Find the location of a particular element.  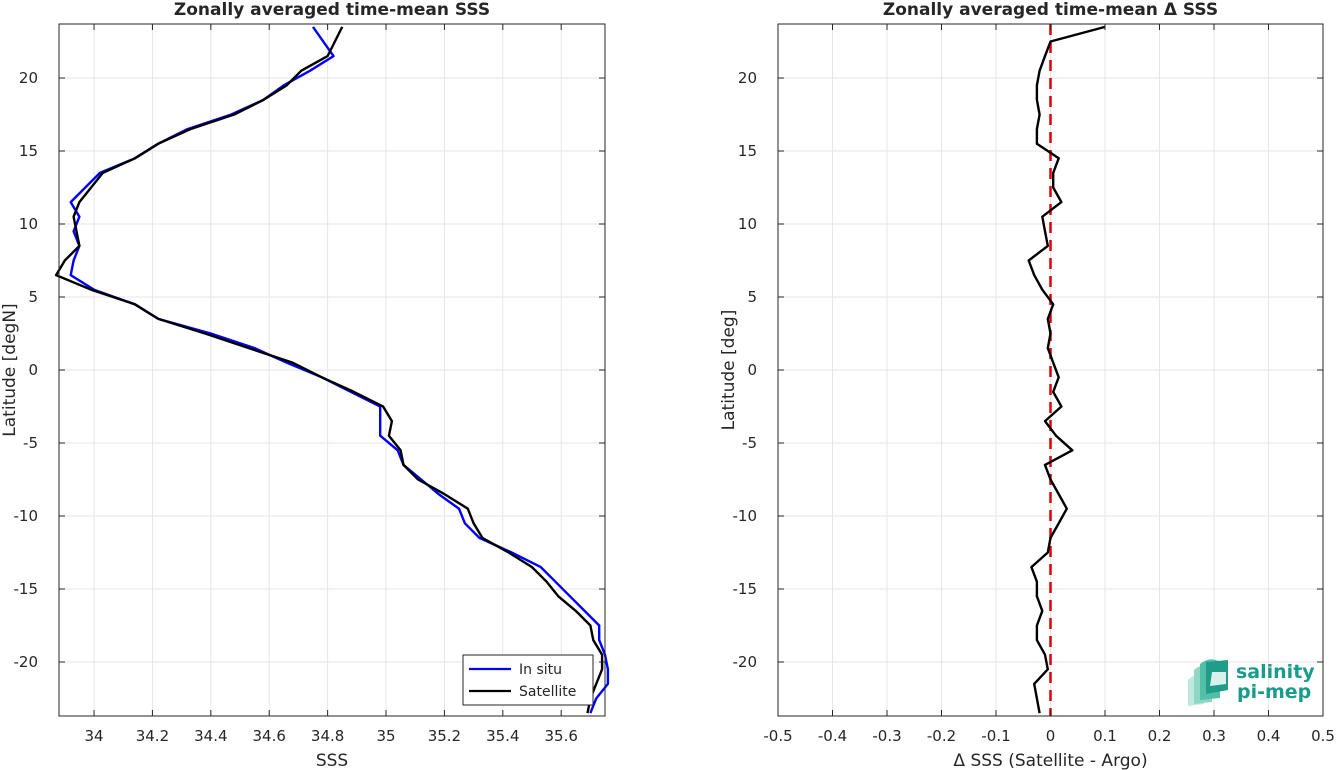

right-x-tick-label: 0 is located at coordinates (1051, 736).